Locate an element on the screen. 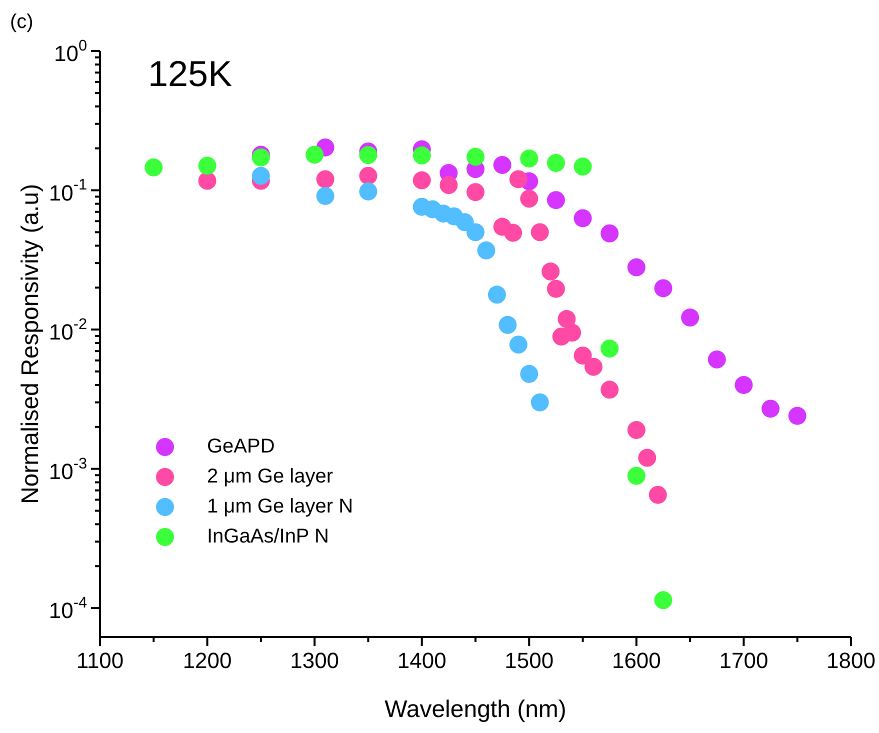 This screenshot has width=879, height=733. y-axis-title: Normalised Responsivity (a.u) is located at coordinates (30, 344).